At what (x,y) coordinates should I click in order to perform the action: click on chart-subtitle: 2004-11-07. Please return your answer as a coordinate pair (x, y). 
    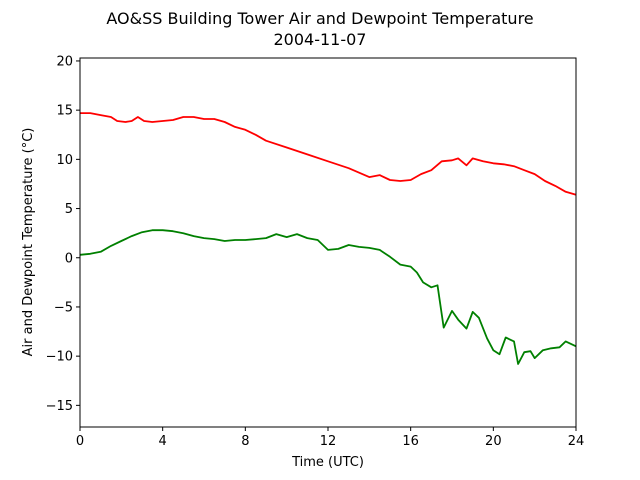
    Looking at the image, I should click on (320, 39).